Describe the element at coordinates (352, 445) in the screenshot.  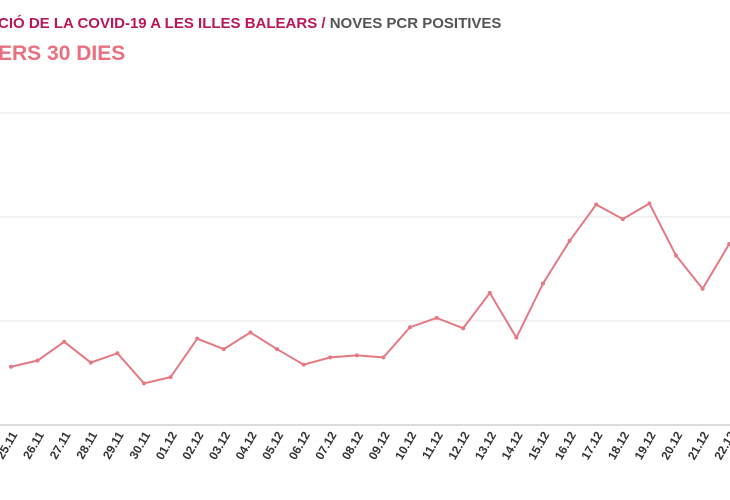
I see `x-tick-label: 08.12` at that location.